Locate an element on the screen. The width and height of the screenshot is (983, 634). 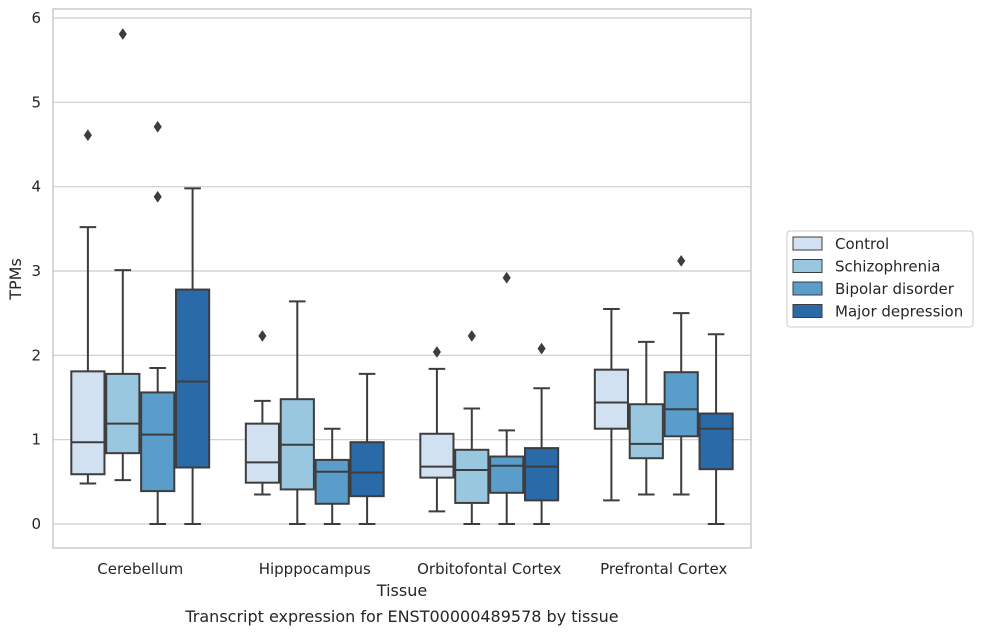
legend-item-2: Bipolar disorder is located at coordinates (873, 289).